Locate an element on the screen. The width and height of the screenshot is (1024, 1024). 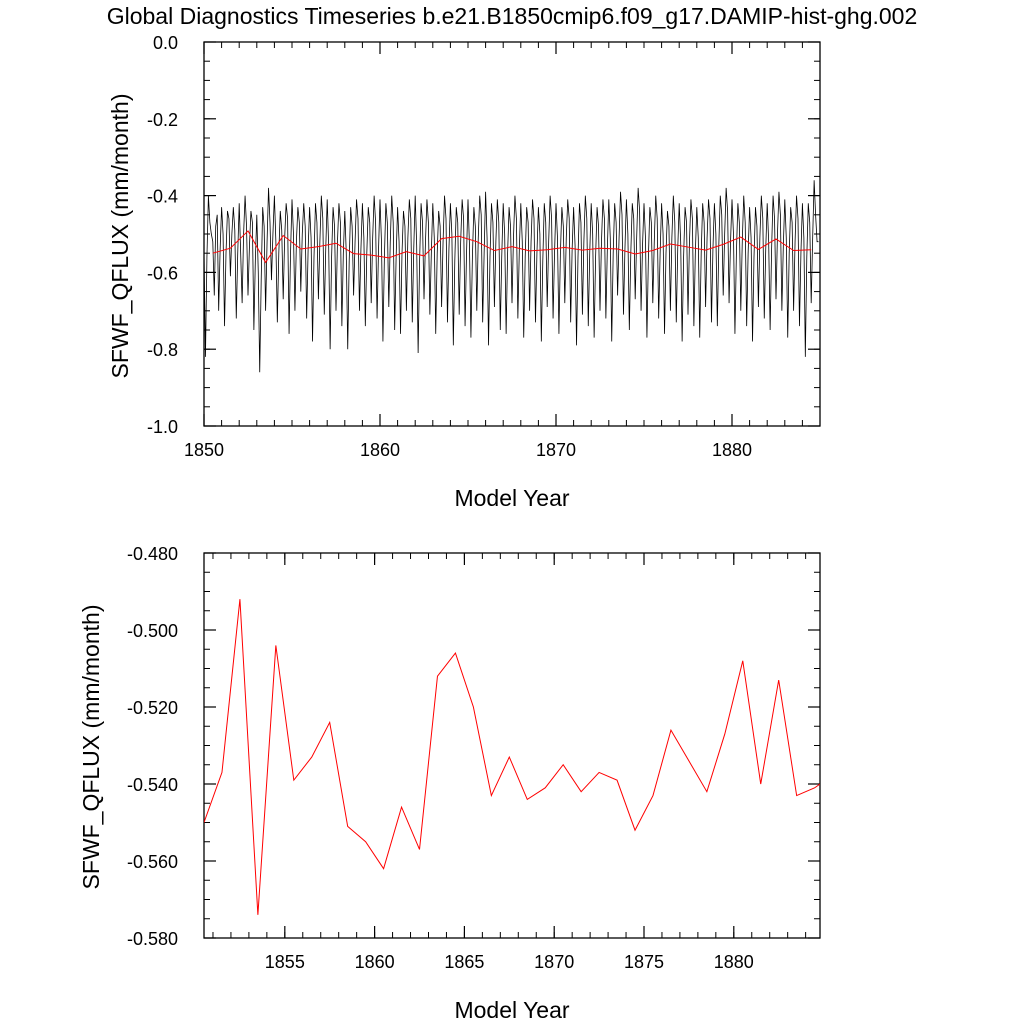
bottom-y-tick-label: -0.500 is located at coordinates (152, 631).